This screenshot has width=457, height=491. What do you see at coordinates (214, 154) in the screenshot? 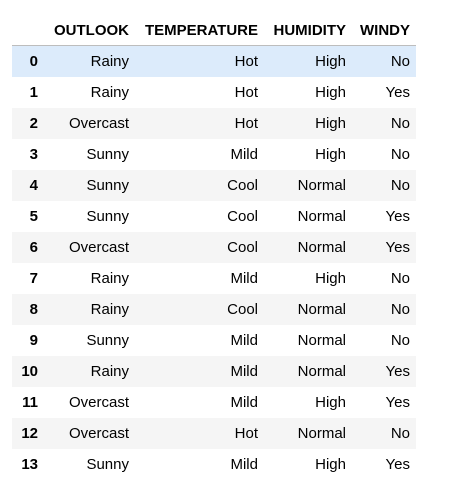
I see `table-row: 3 Sunny Mild High No` at bounding box center [214, 154].